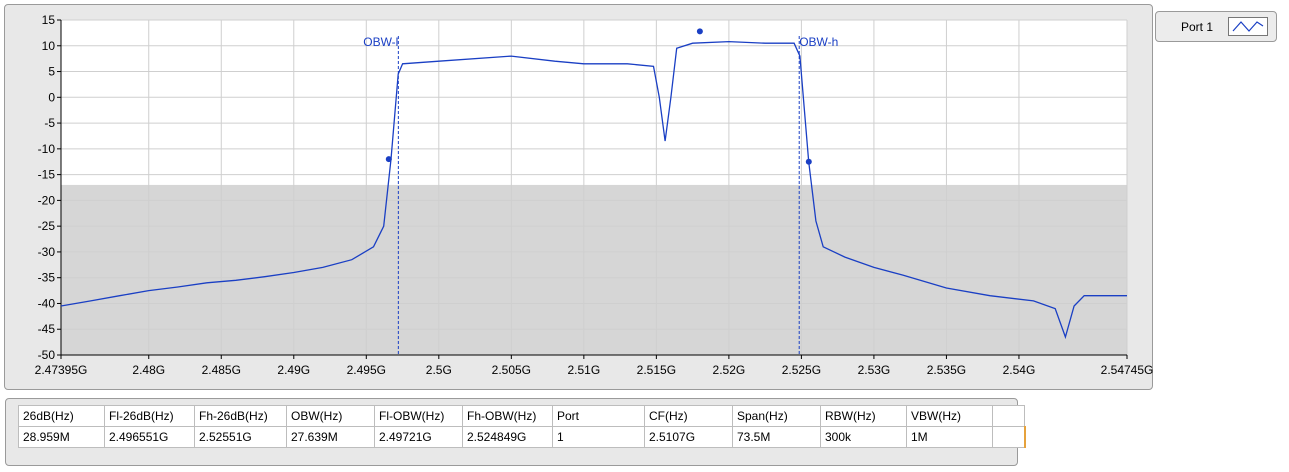  Describe the element at coordinates (418, 416) in the screenshot. I see `column-header: Fl-OBW(Hz)` at that location.